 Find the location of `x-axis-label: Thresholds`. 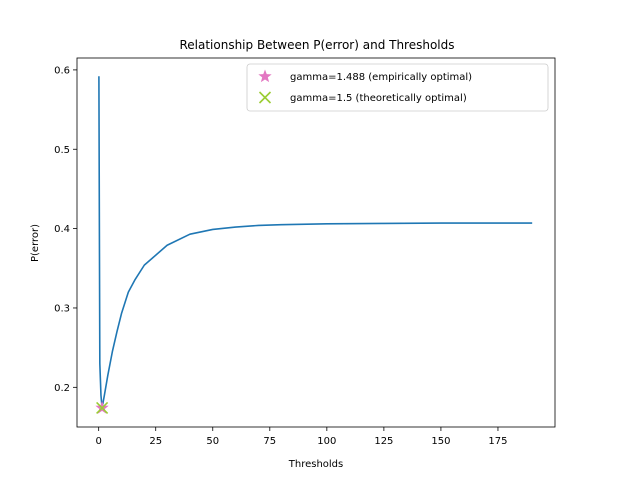

x-axis-label: Thresholds is located at coordinates (316, 464).